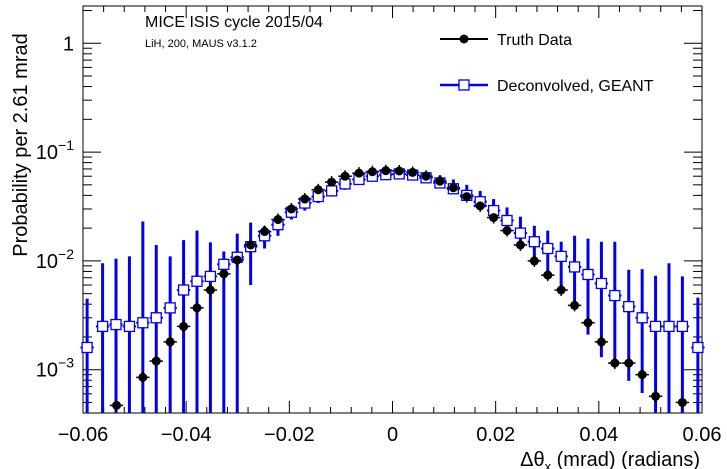 The width and height of the screenshot is (727, 469). What do you see at coordinates (575, 86) in the screenshot?
I see `legend-deconvolved-label: Deconvolved, GEANT` at bounding box center [575, 86].